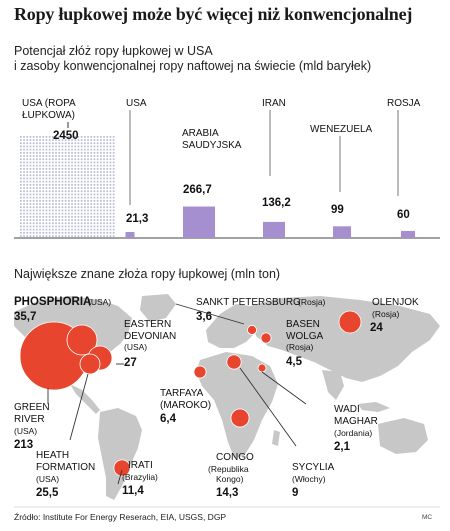 This screenshot has width=450, height=531. What do you see at coordinates (300, 347) in the screenshot?
I see `note-wolga: (Rosja)` at bounding box center [300, 347].